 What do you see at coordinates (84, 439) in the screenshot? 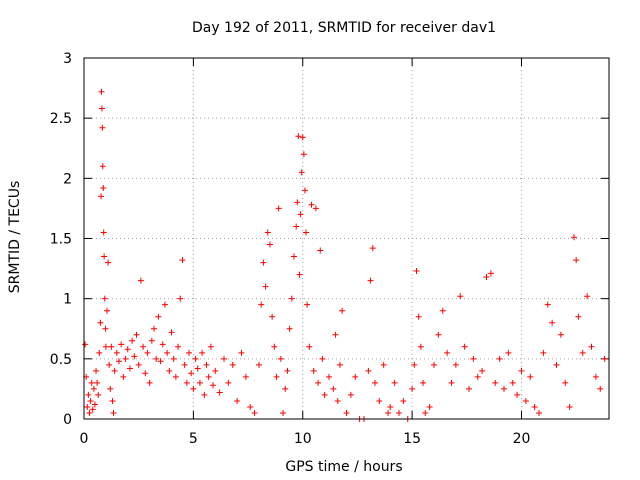
I see `x-tick-label: 0` at bounding box center [84, 439].